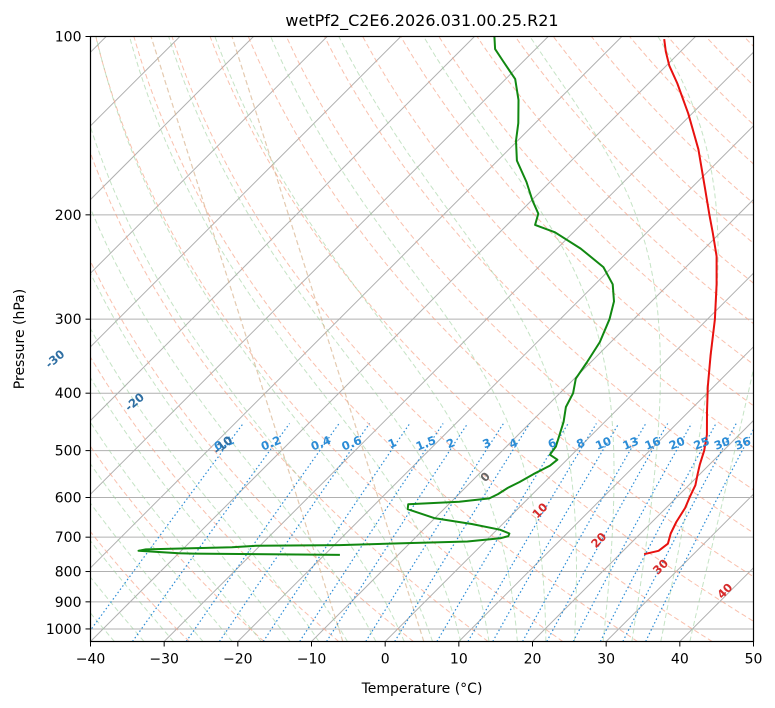 This screenshot has height=708, width=775. What do you see at coordinates (164, 660) in the screenshot?
I see `x-tick-label: −30` at bounding box center [164, 660].